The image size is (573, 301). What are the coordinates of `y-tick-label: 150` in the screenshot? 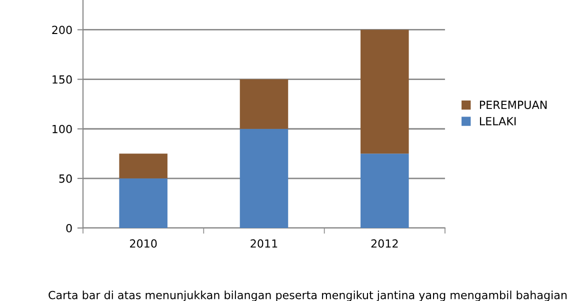 It's located at (62, 79).